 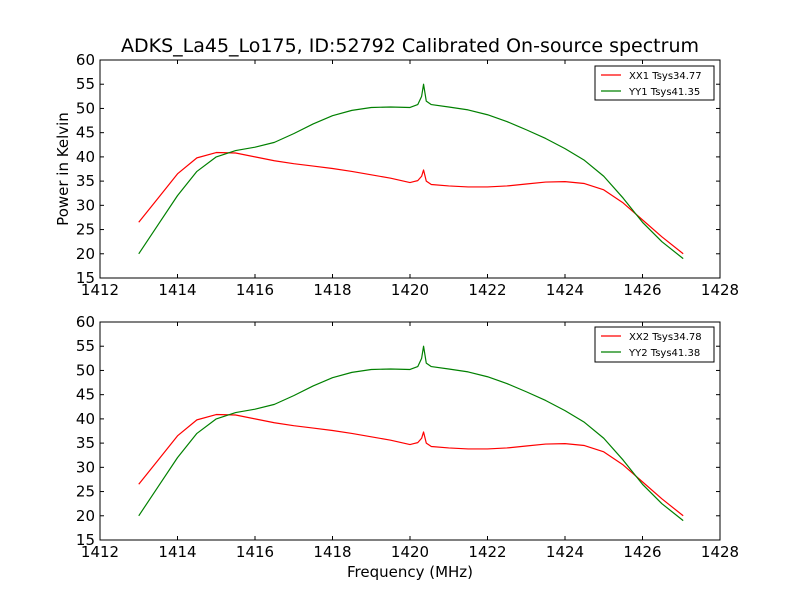 I want to click on y-tick-label-2-6: 45, so click(x=85, y=395).